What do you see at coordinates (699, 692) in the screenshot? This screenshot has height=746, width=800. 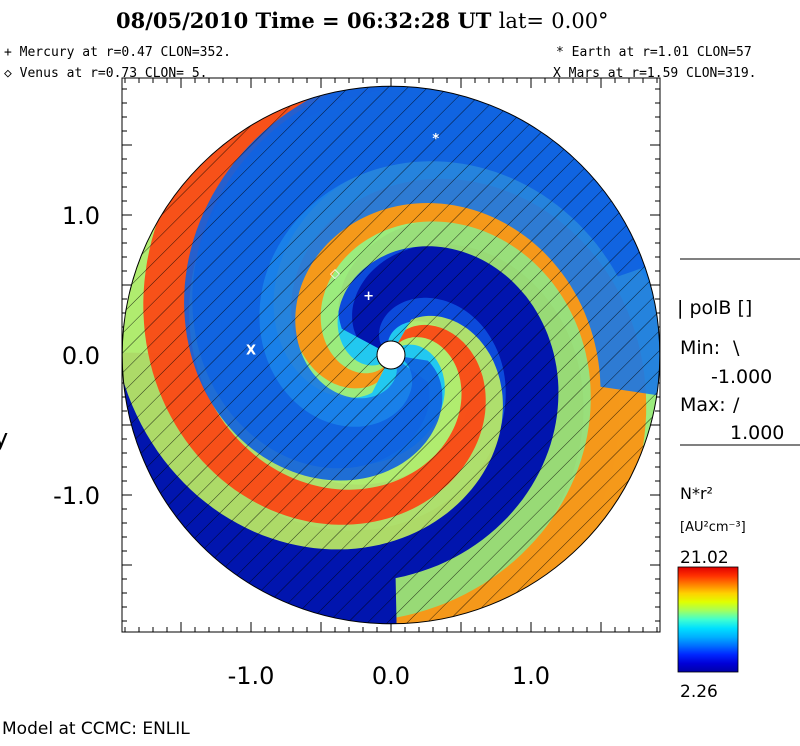 I see `colorbar-min: 2.26` at bounding box center [699, 692].